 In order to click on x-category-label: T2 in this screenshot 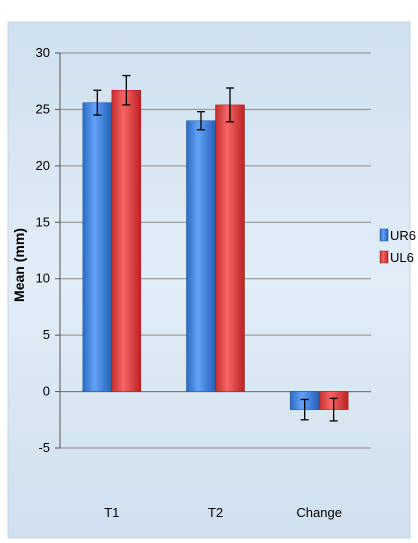, I will do `click(215, 512)`.